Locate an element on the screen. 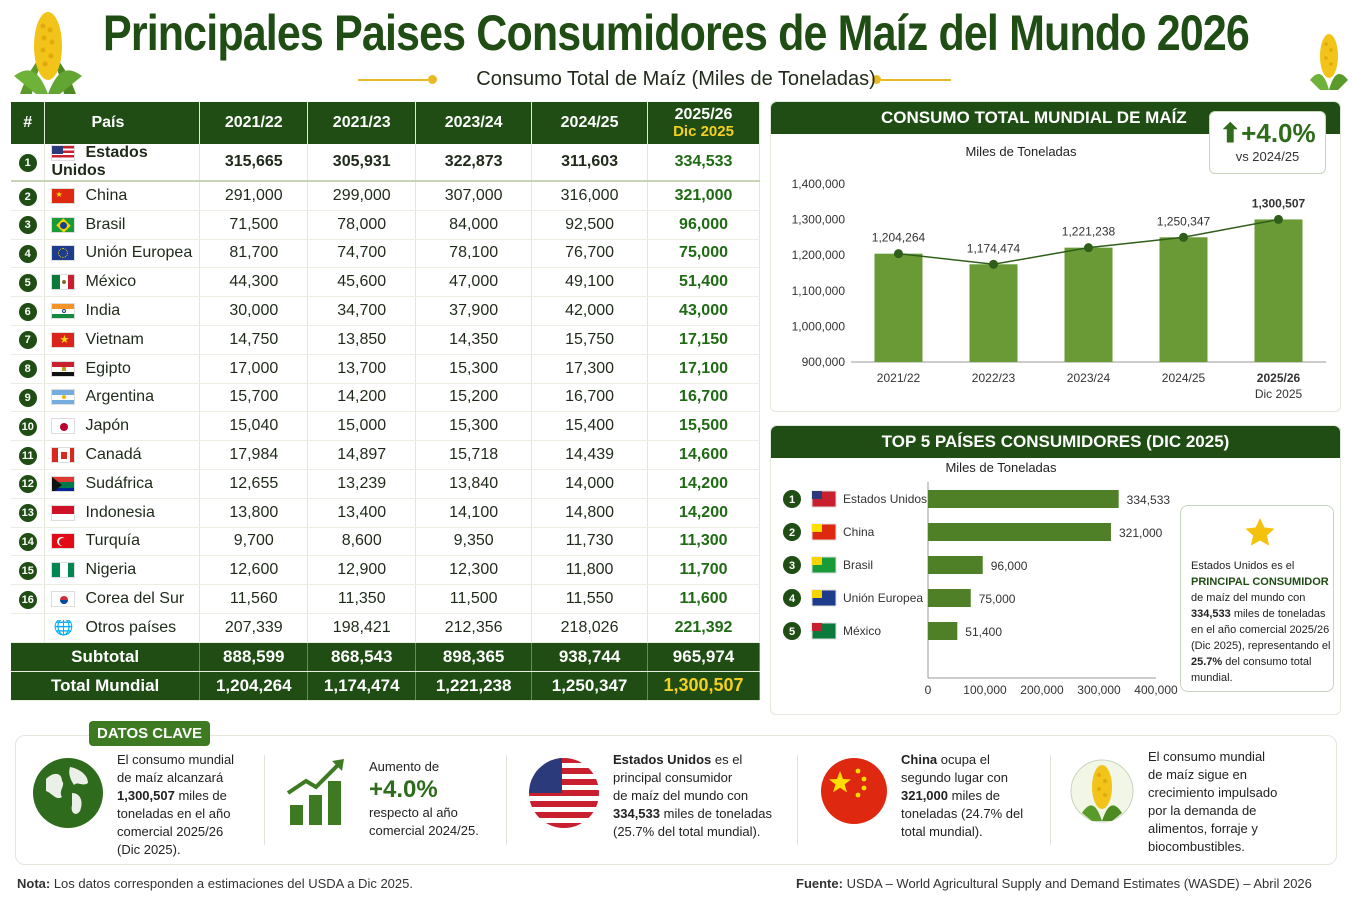 The height and width of the screenshot is (901, 1352). subtotal-value: 938,744 is located at coordinates (590, 657).